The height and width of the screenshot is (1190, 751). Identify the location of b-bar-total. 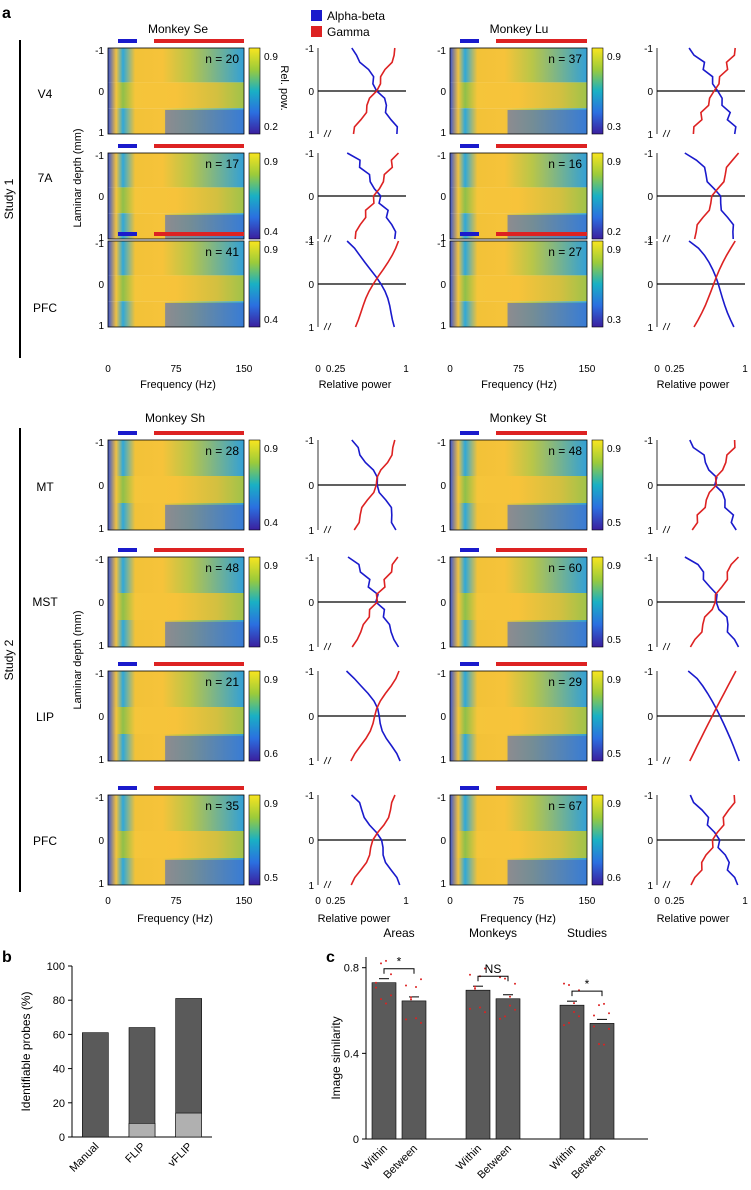
(142, 1082).